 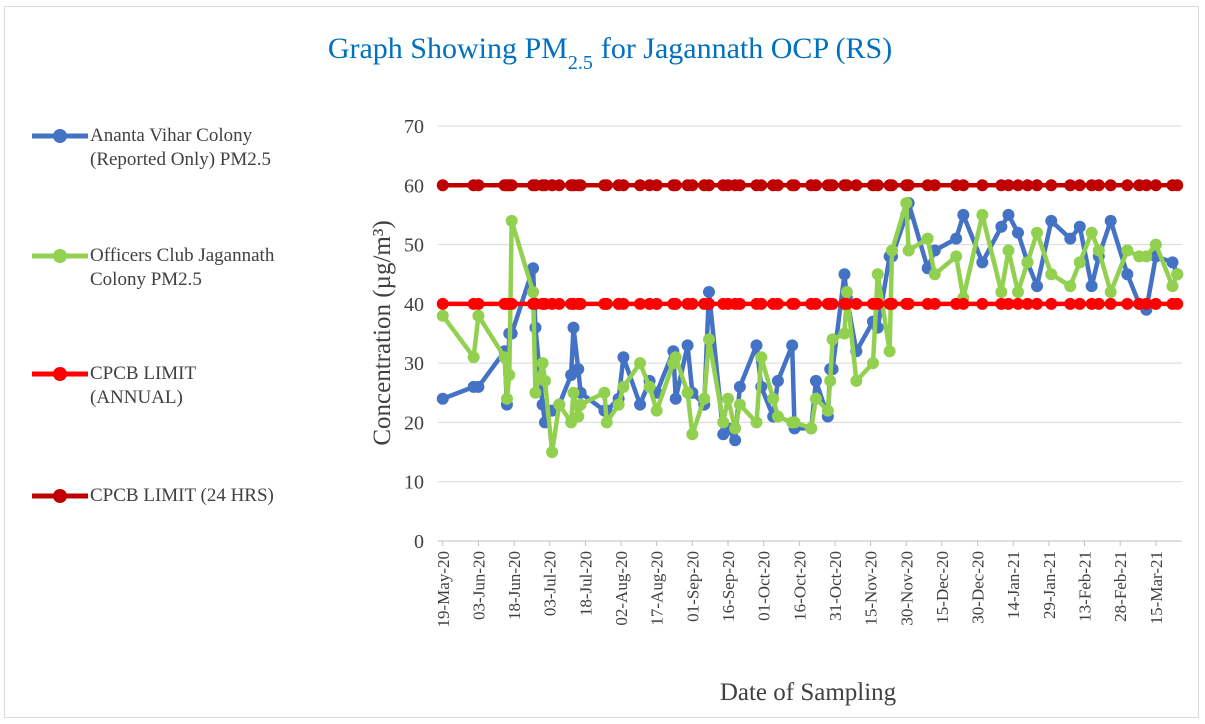 I want to click on x-tick-label: 18-Jul-20, so click(x=585, y=583).